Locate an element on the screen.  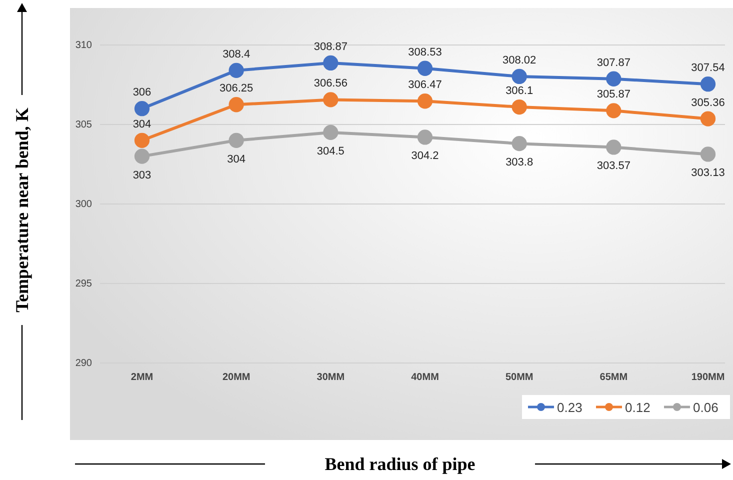
x-axis-title: Bend radius of pipe is located at coordinates (400, 464).